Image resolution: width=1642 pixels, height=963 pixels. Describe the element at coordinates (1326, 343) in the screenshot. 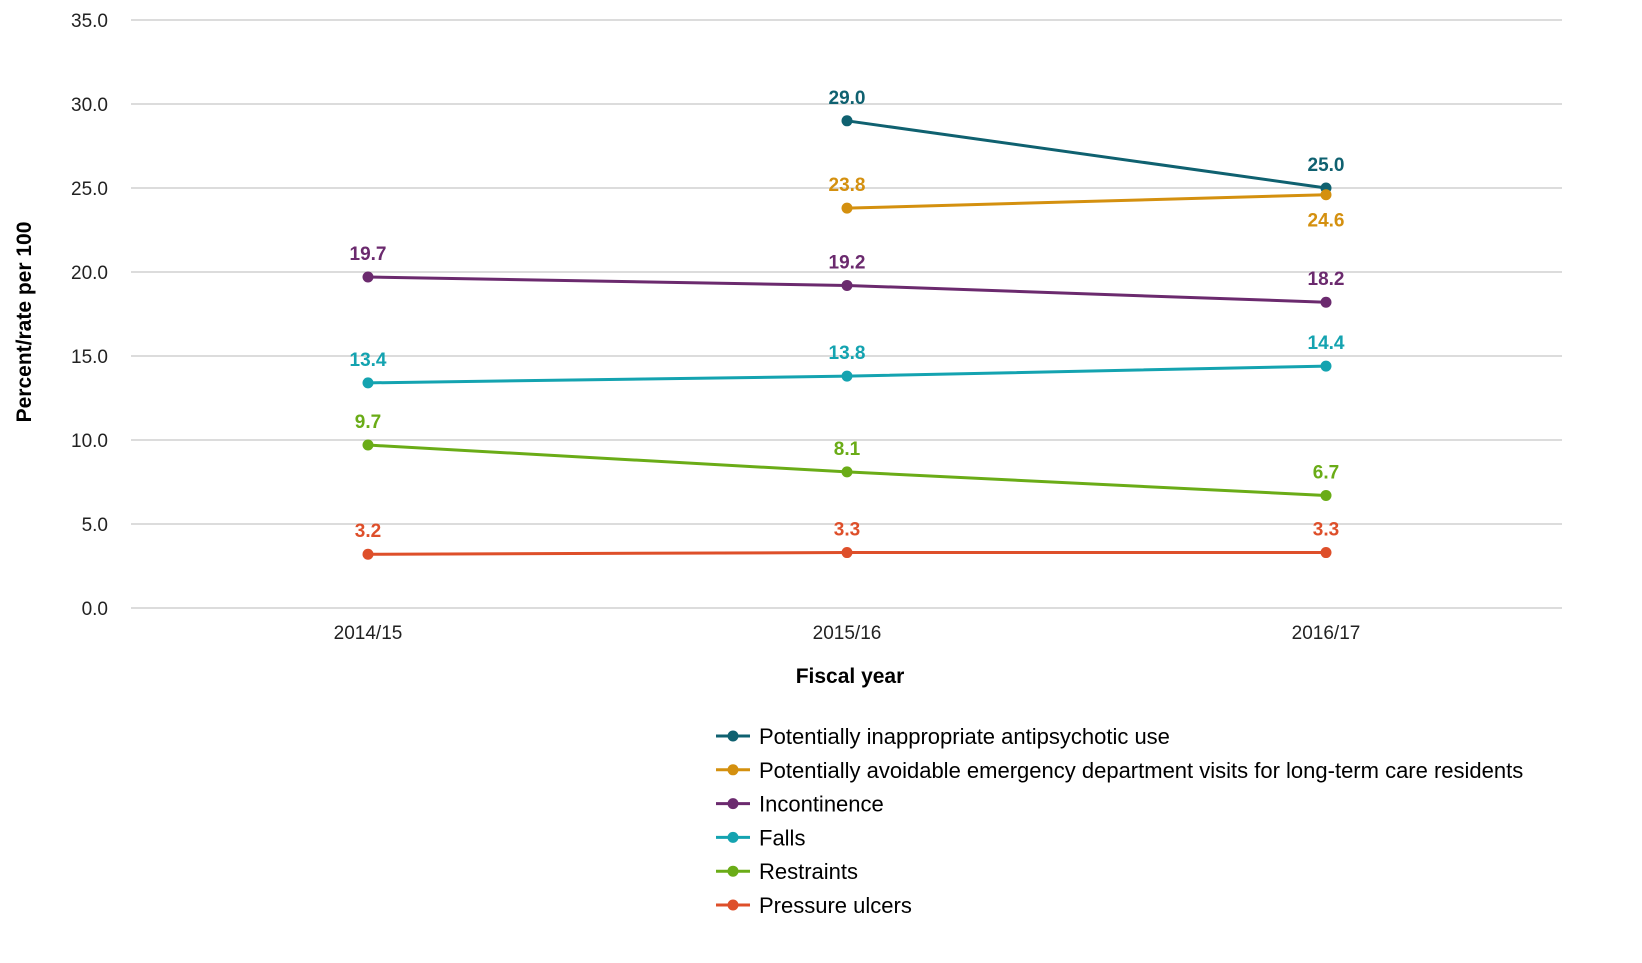

I see `data-label: 14.4` at that location.